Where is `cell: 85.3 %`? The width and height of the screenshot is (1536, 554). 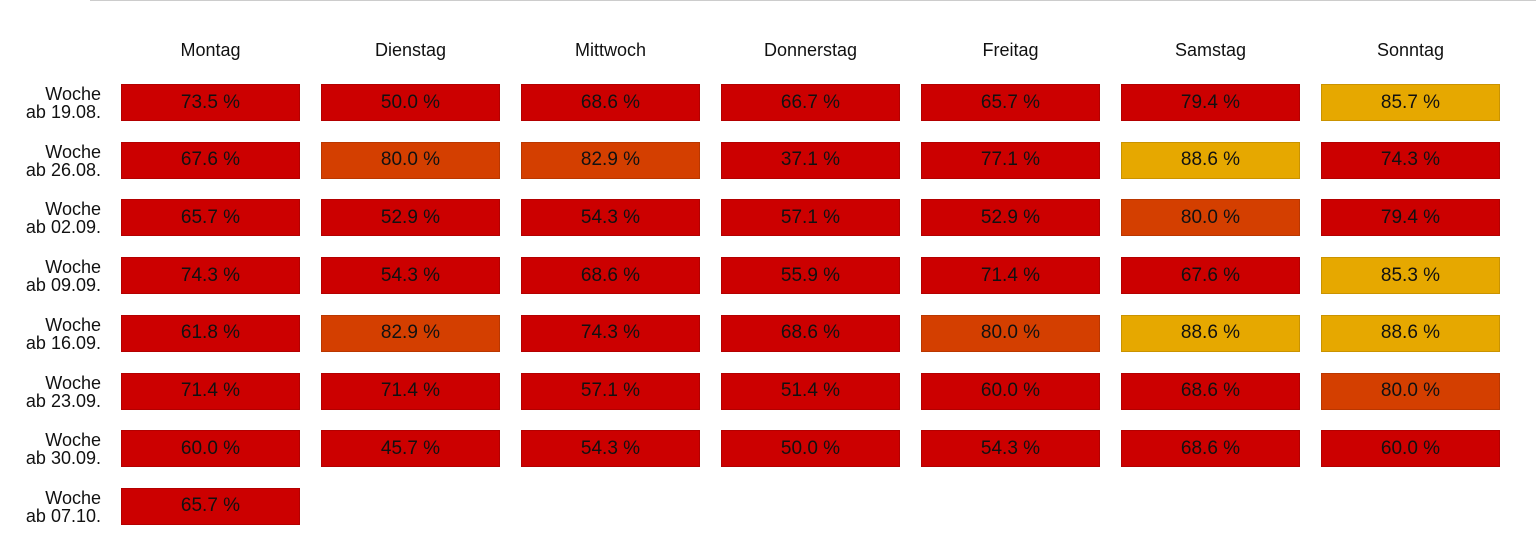
cell: 85.3 % is located at coordinates (1410, 276).